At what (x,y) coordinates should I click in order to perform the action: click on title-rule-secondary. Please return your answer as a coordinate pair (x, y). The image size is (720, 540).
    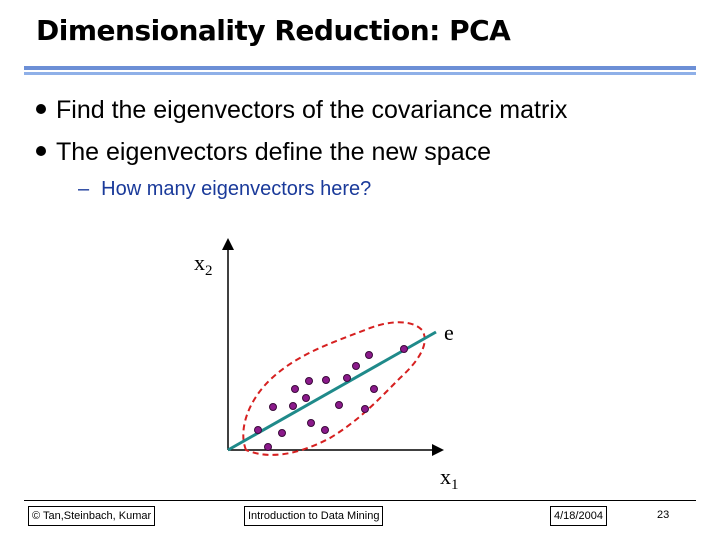
    Looking at the image, I should click on (360, 73).